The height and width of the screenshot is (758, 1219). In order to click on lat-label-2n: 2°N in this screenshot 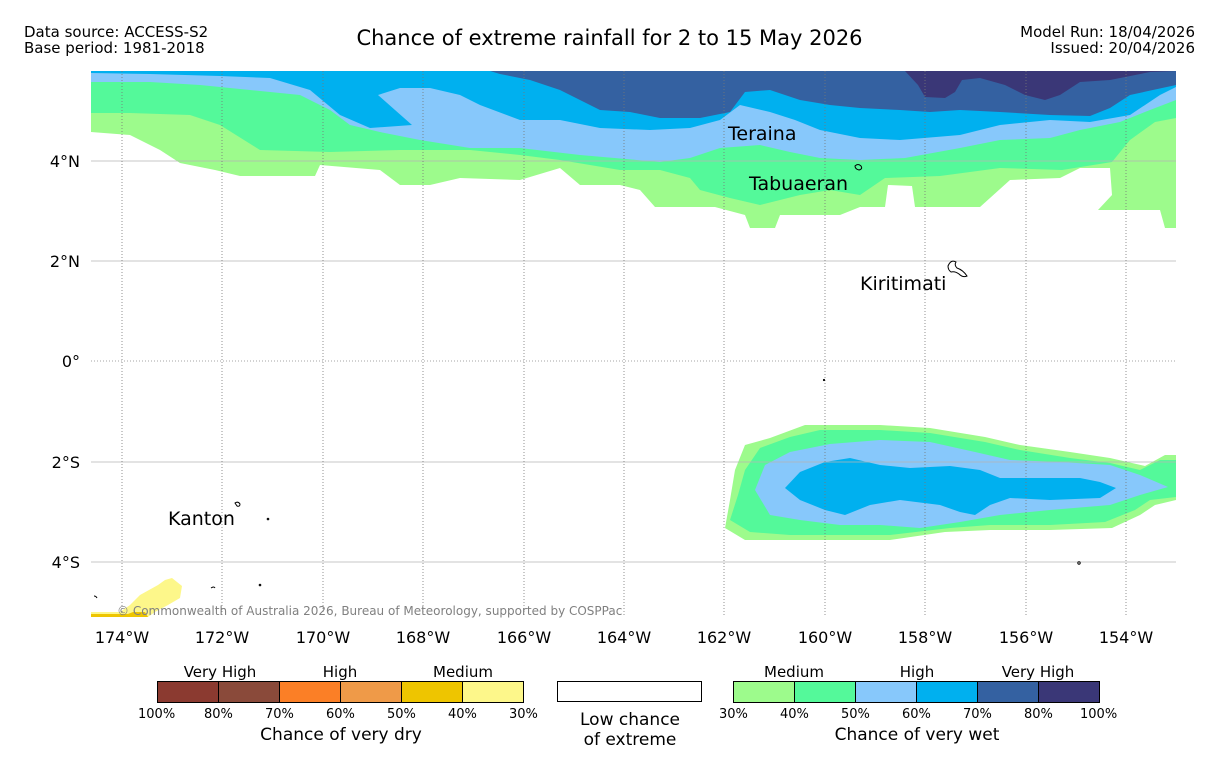, I will do `click(65, 261)`.